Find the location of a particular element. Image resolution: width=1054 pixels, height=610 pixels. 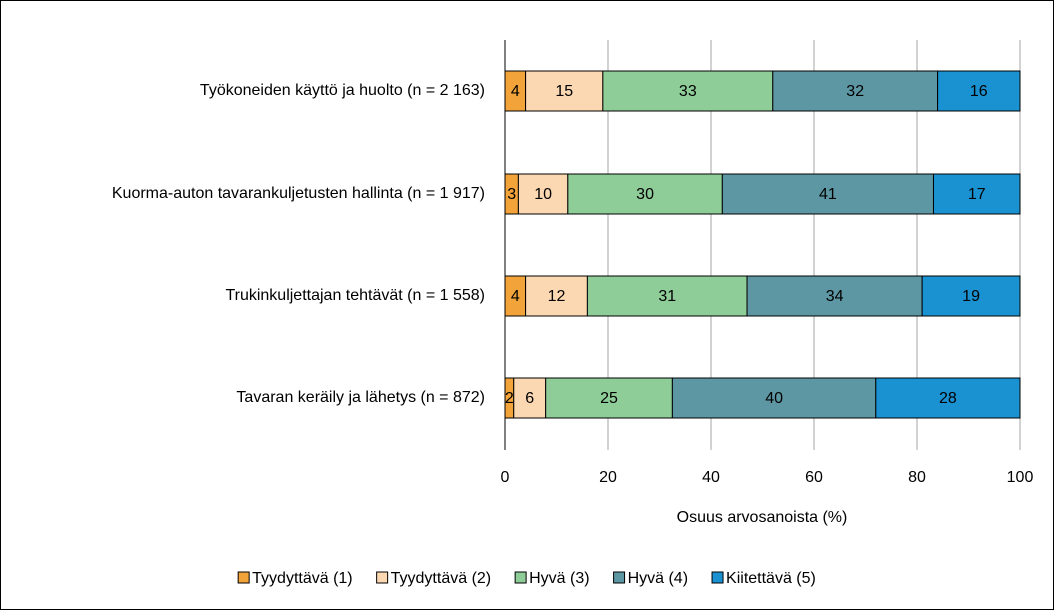

data-label: 10 is located at coordinates (543, 194).